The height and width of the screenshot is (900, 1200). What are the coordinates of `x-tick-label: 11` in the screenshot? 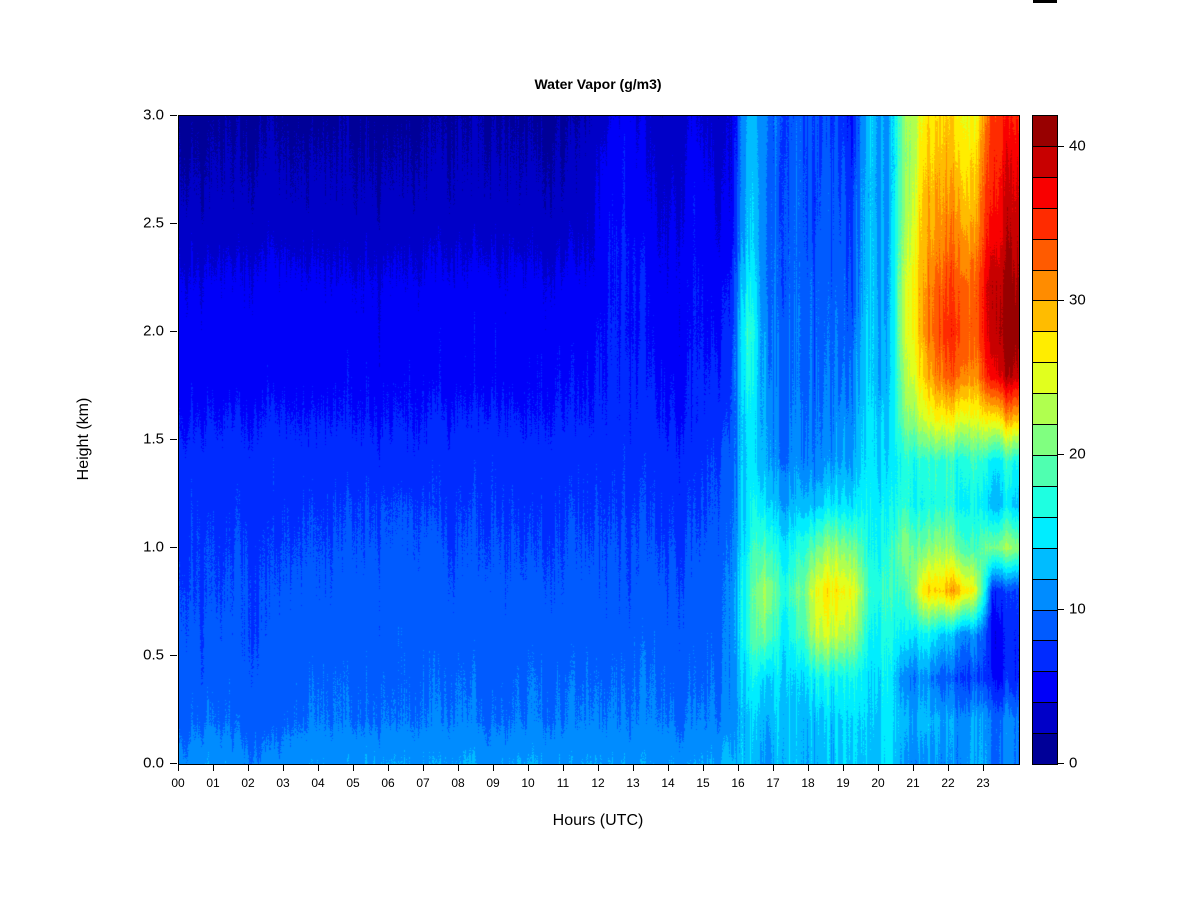 It's located at (563, 783).